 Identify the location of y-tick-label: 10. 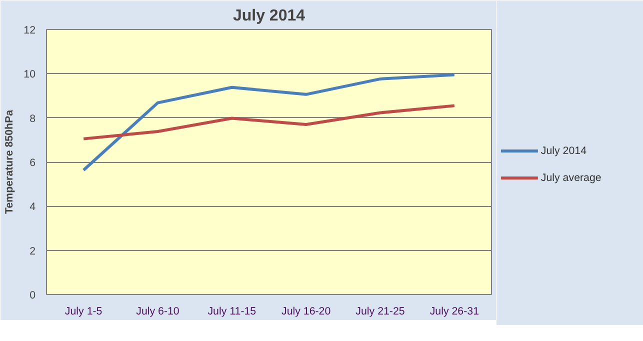
(30, 74).